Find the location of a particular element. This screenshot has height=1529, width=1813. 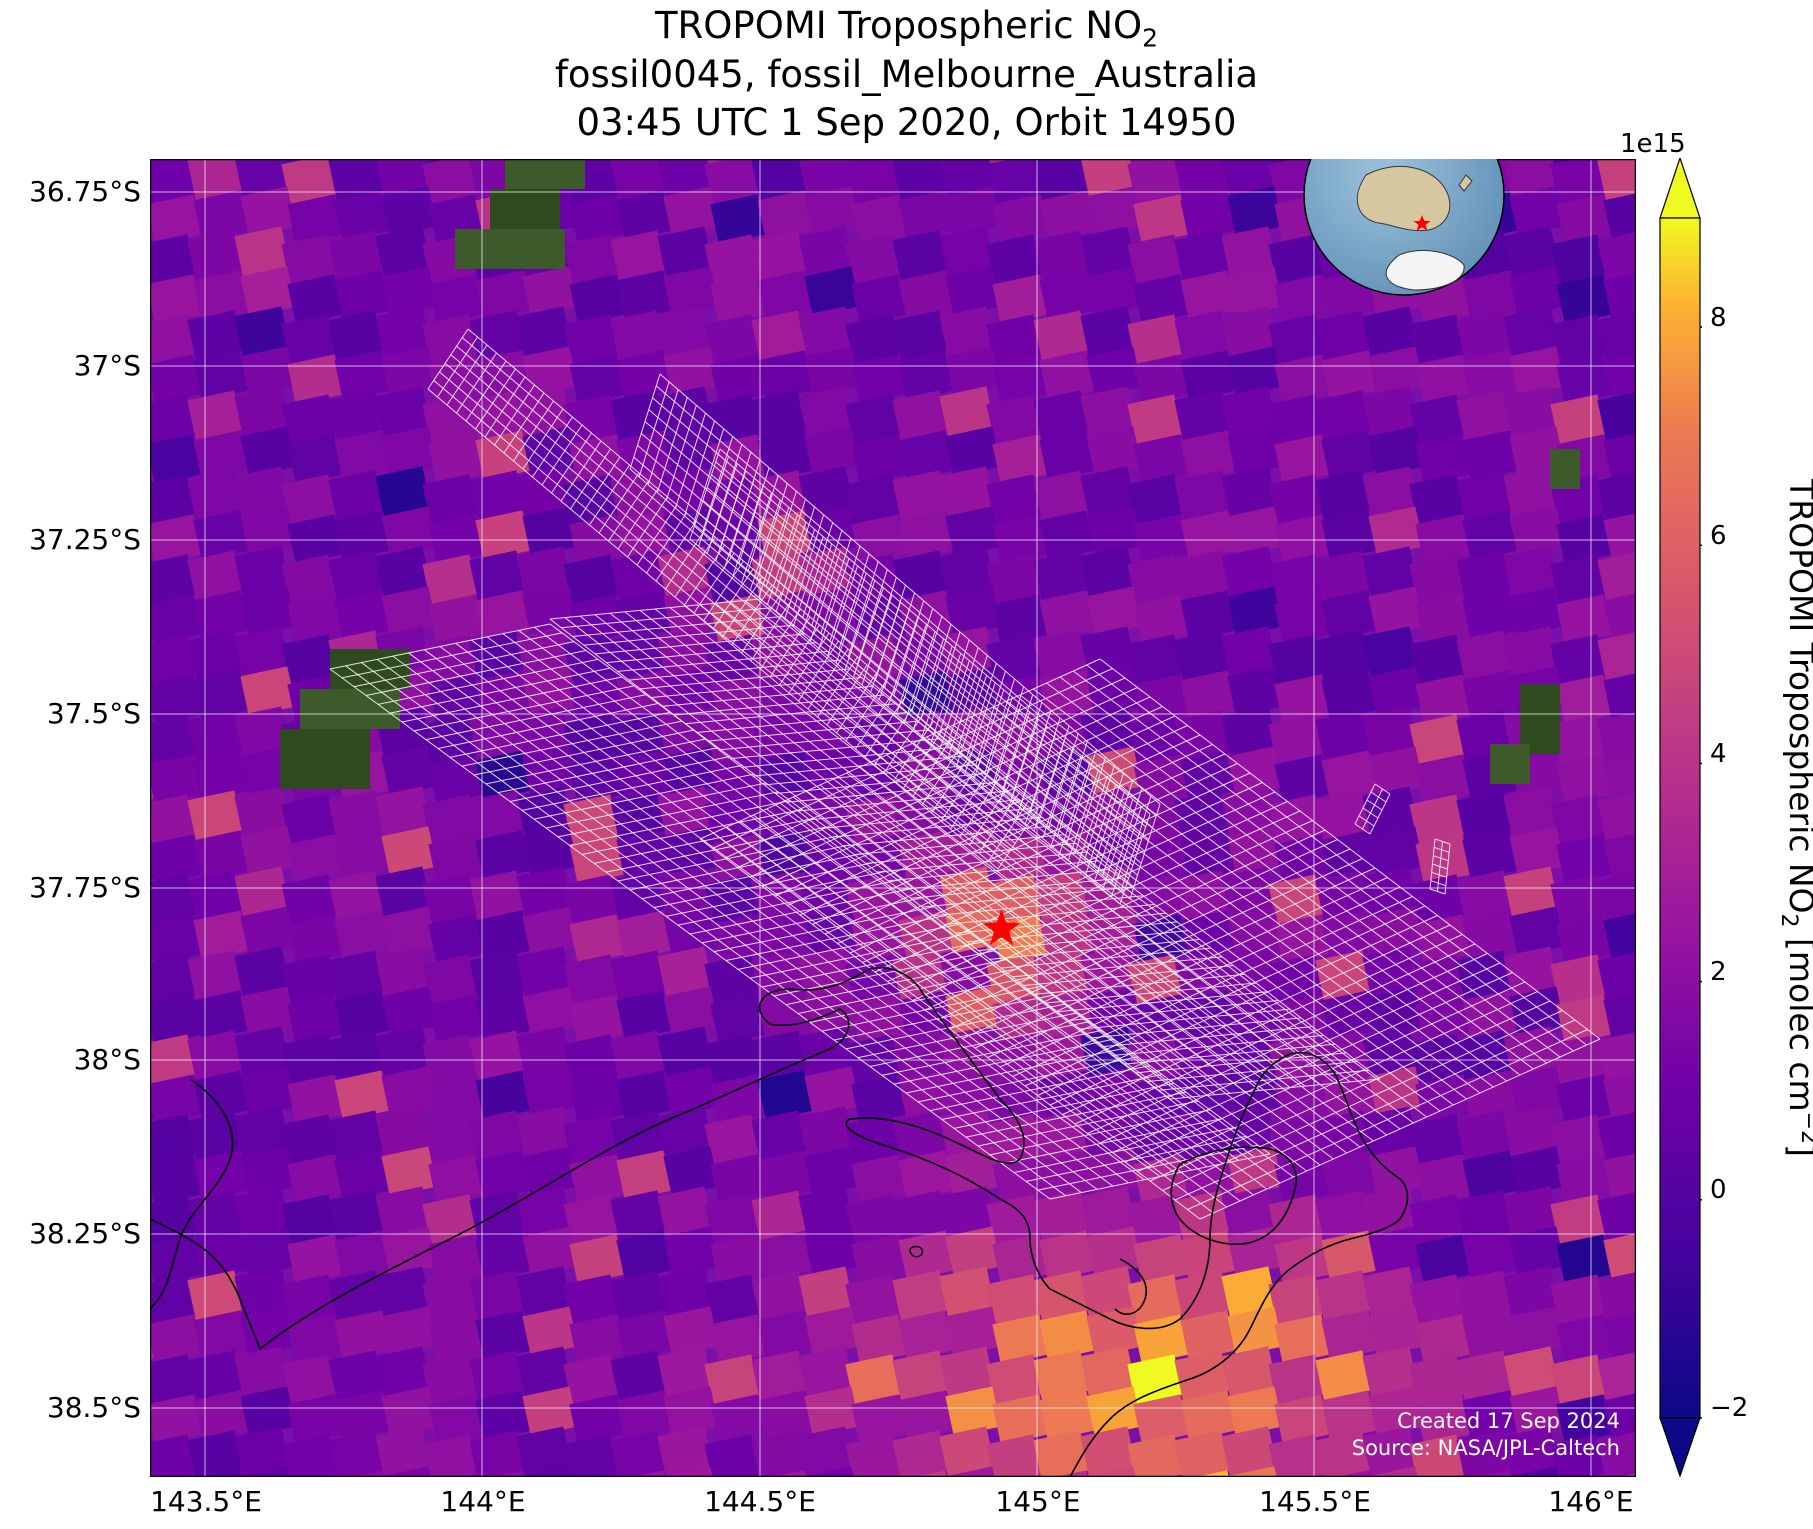

lat-label-38: 38°S is located at coordinates (107, 1059).